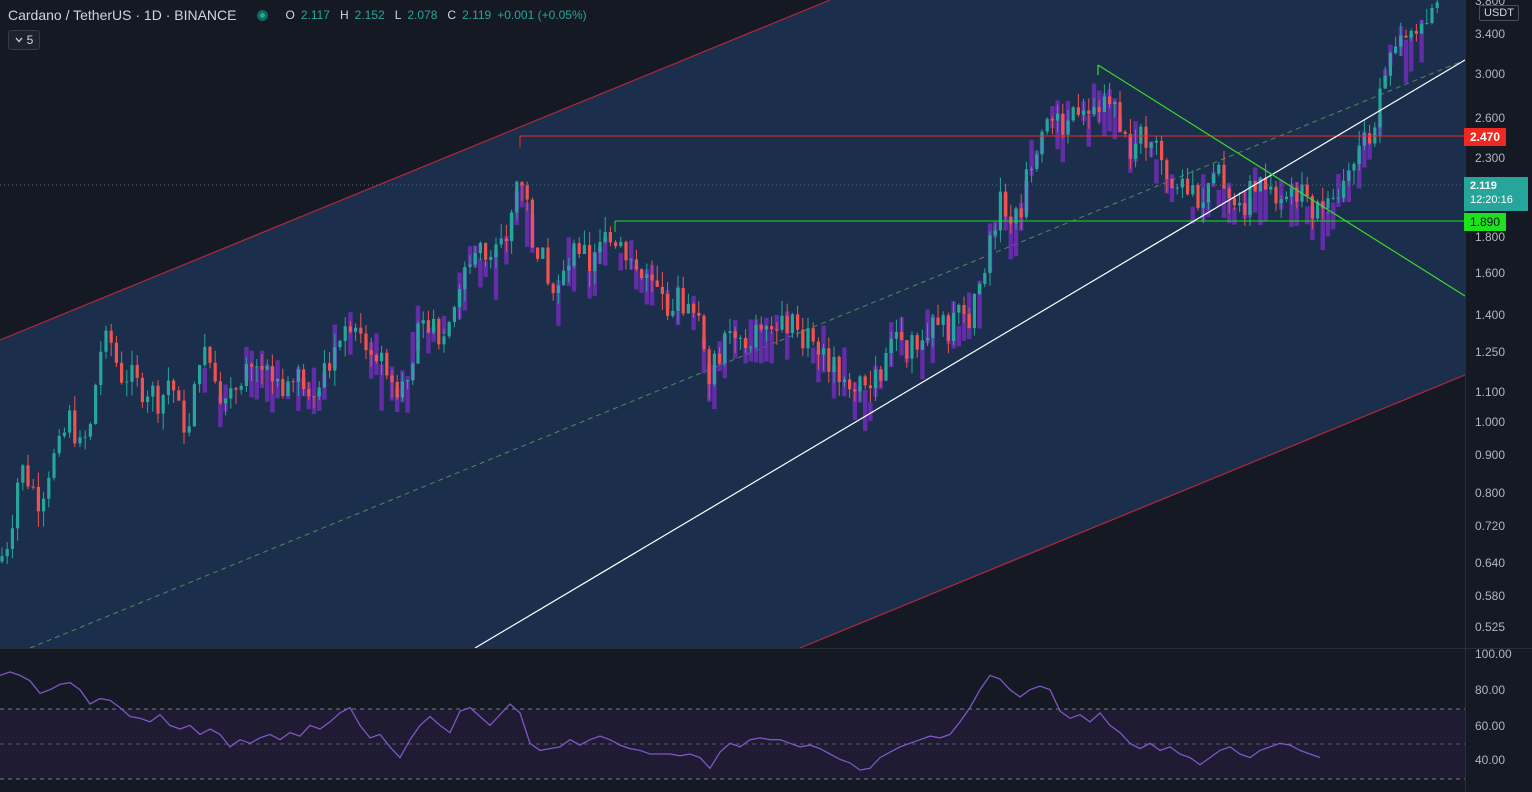  What do you see at coordinates (452, 15) in the screenshot?
I see `close-label: C` at bounding box center [452, 15].